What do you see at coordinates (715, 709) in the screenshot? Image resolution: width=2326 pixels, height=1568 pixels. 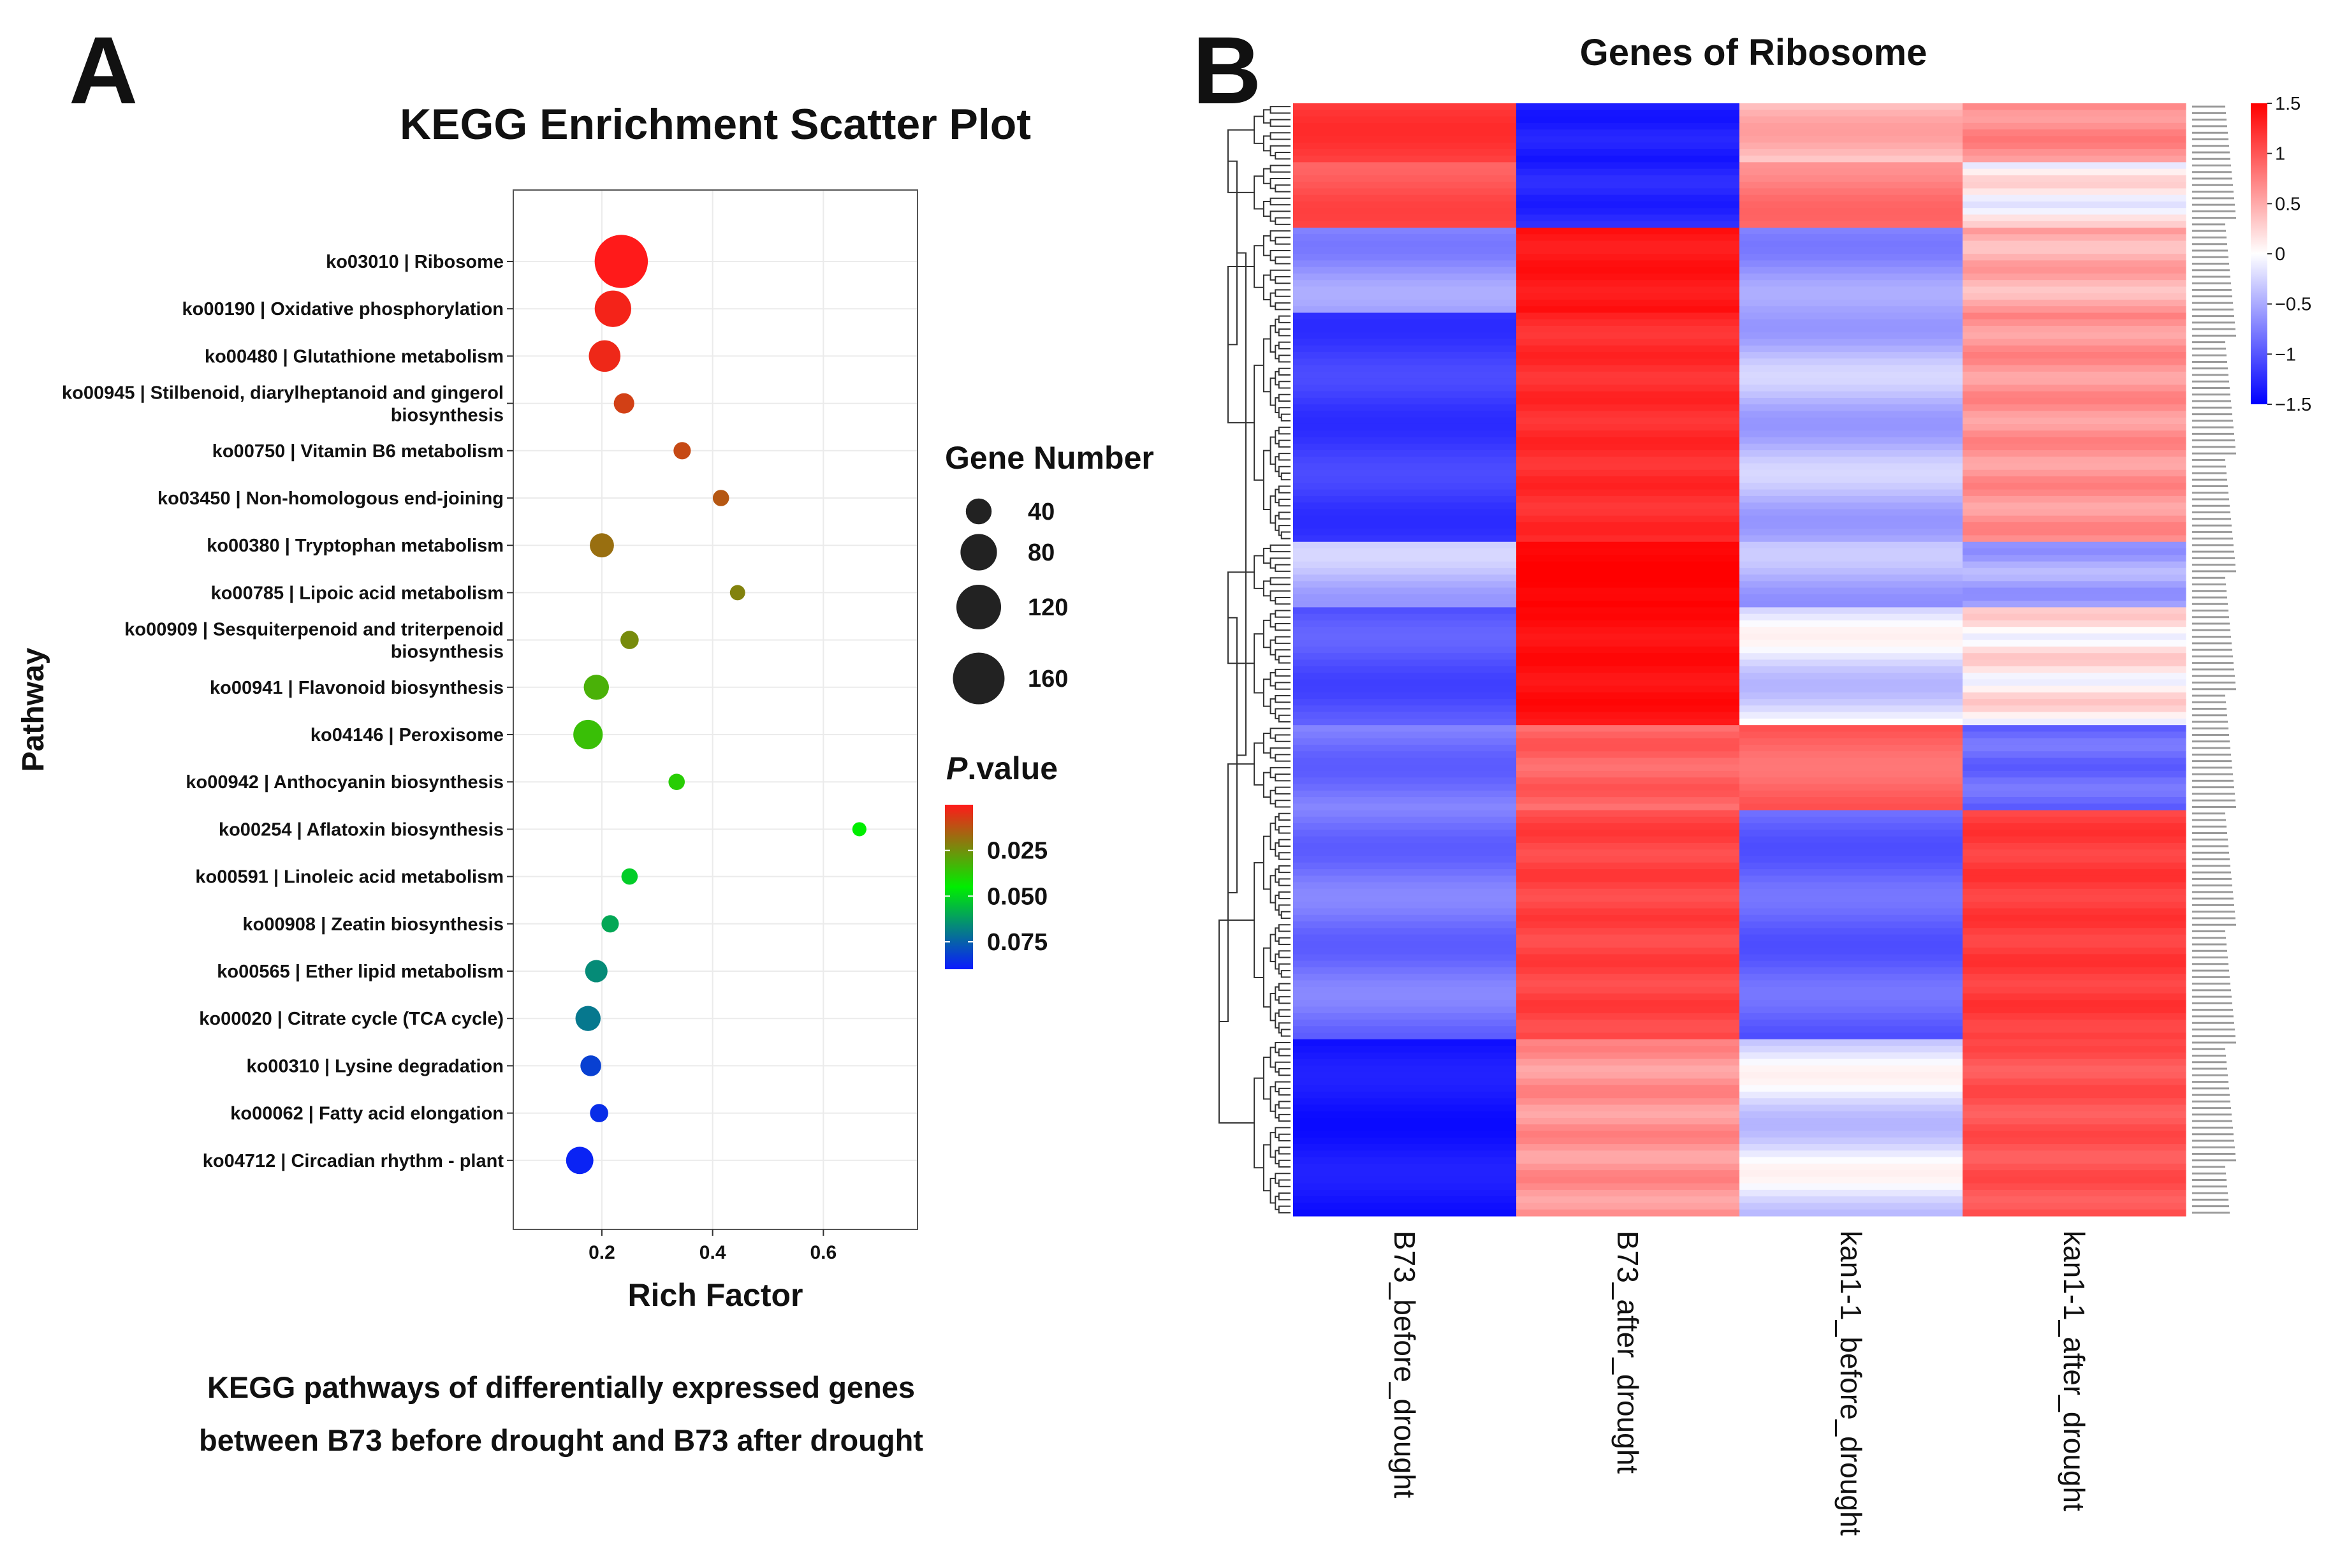 I see `plot-background` at bounding box center [715, 709].